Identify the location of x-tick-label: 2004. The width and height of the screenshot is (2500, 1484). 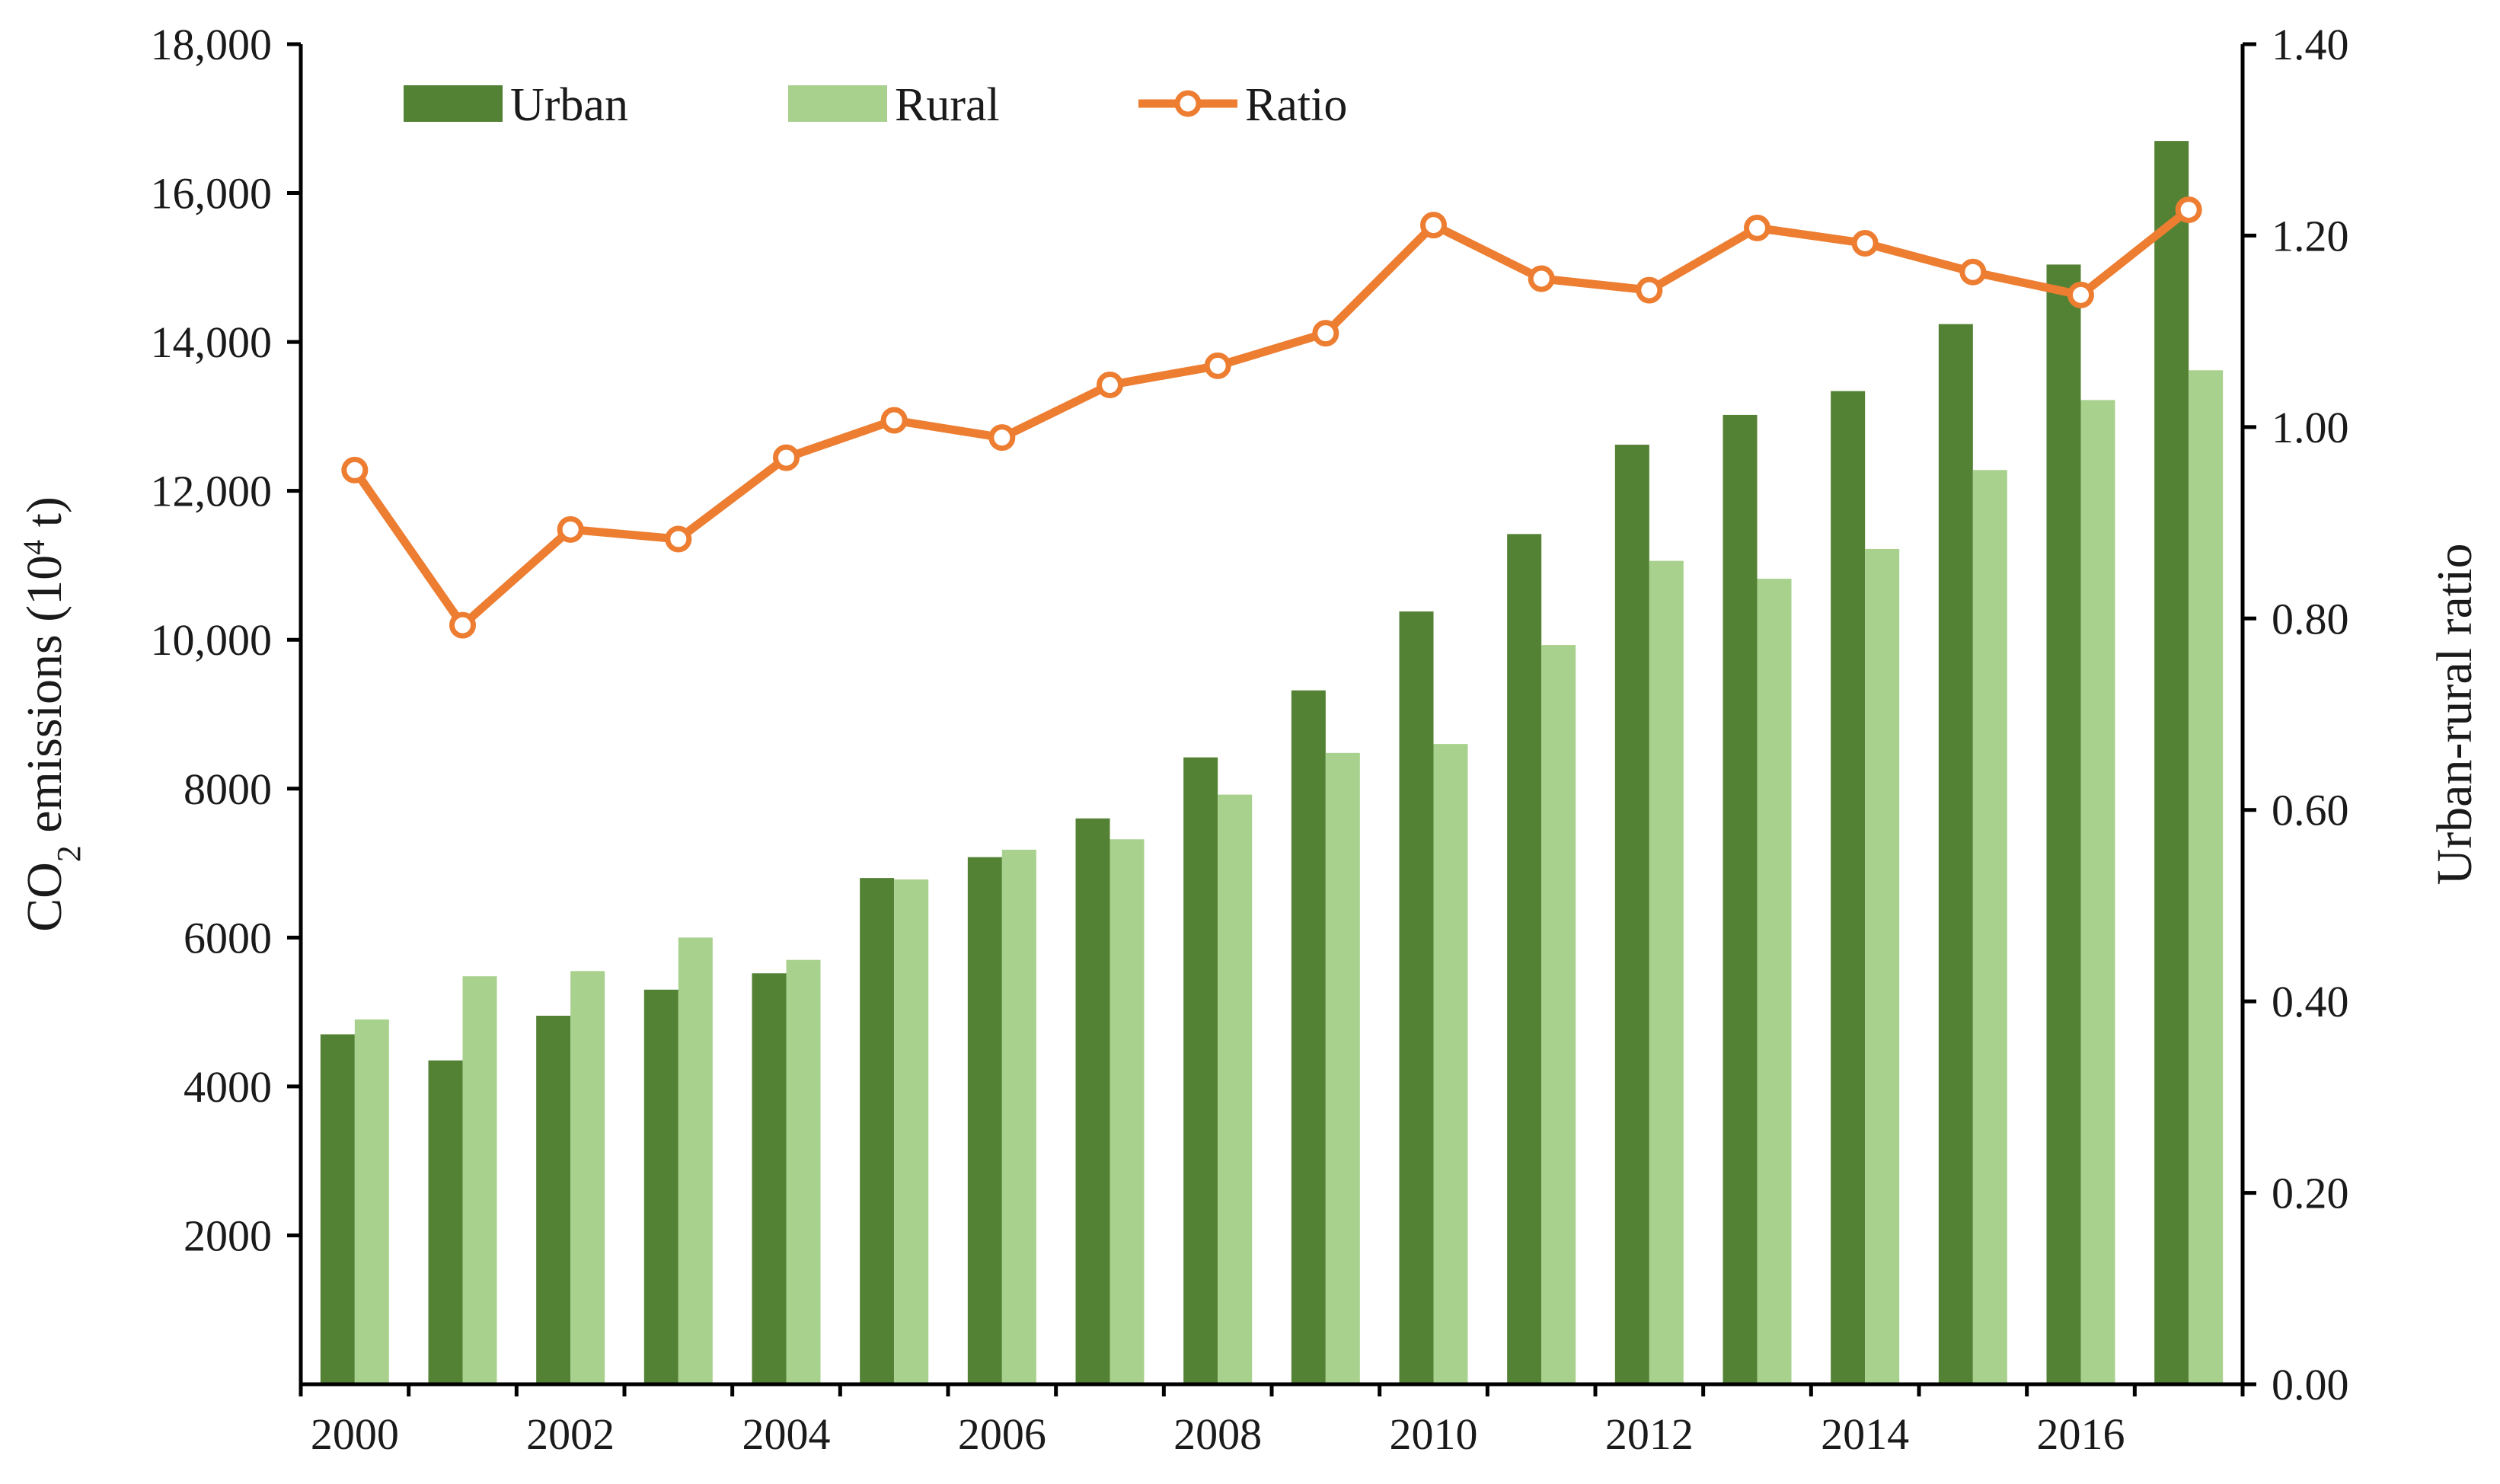
(786, 1434).